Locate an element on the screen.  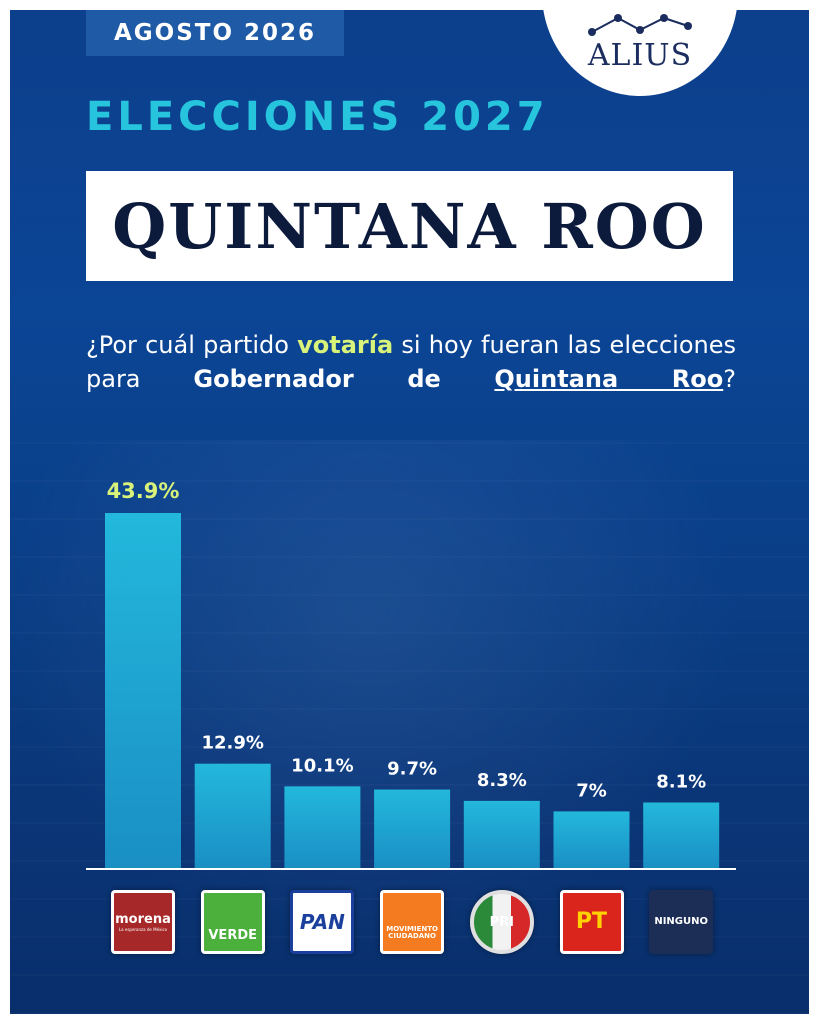
party-logo-3: PAN is located at coordinates (322, 922).